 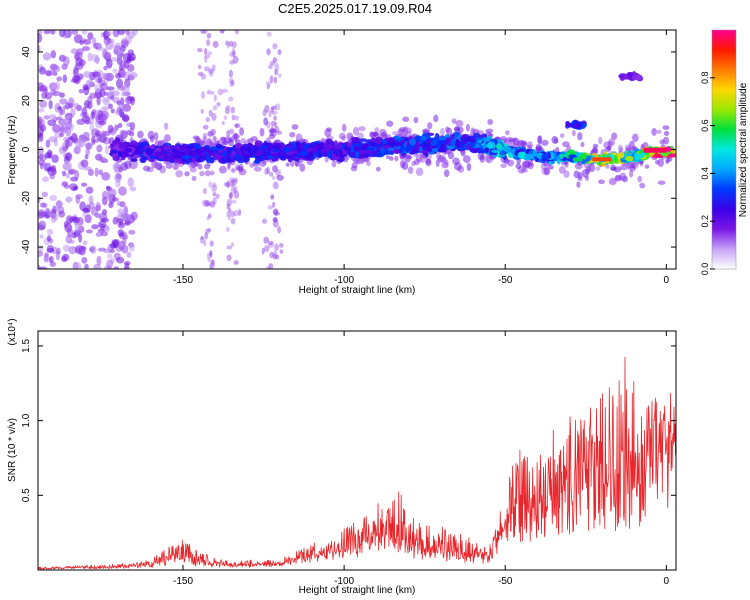 I want to click on colorbar-gradient, so click(x=724, y=149).